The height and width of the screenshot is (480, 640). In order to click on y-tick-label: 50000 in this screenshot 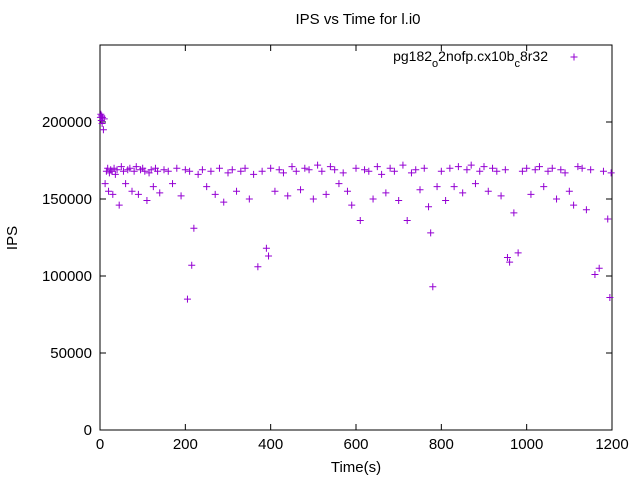, I will do `click(71, 353)`.